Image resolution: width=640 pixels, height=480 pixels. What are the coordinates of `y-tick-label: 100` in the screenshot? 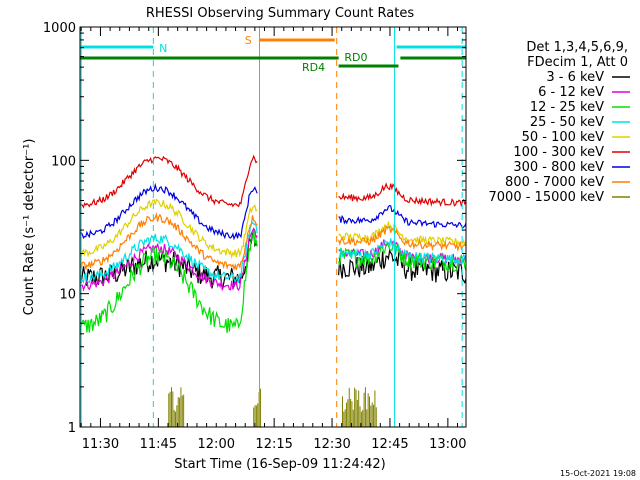 It's located at (63, 161).